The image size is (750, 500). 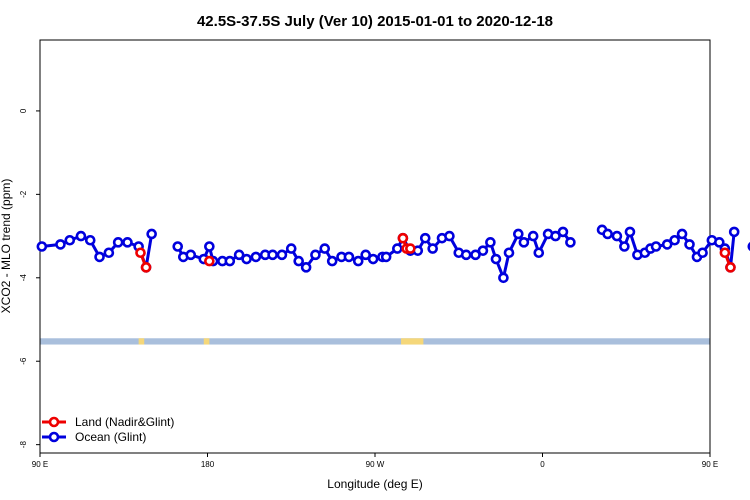 I want to click on y-axis: 0 -2 -4 -6 -8, so click(x=29, y=278).